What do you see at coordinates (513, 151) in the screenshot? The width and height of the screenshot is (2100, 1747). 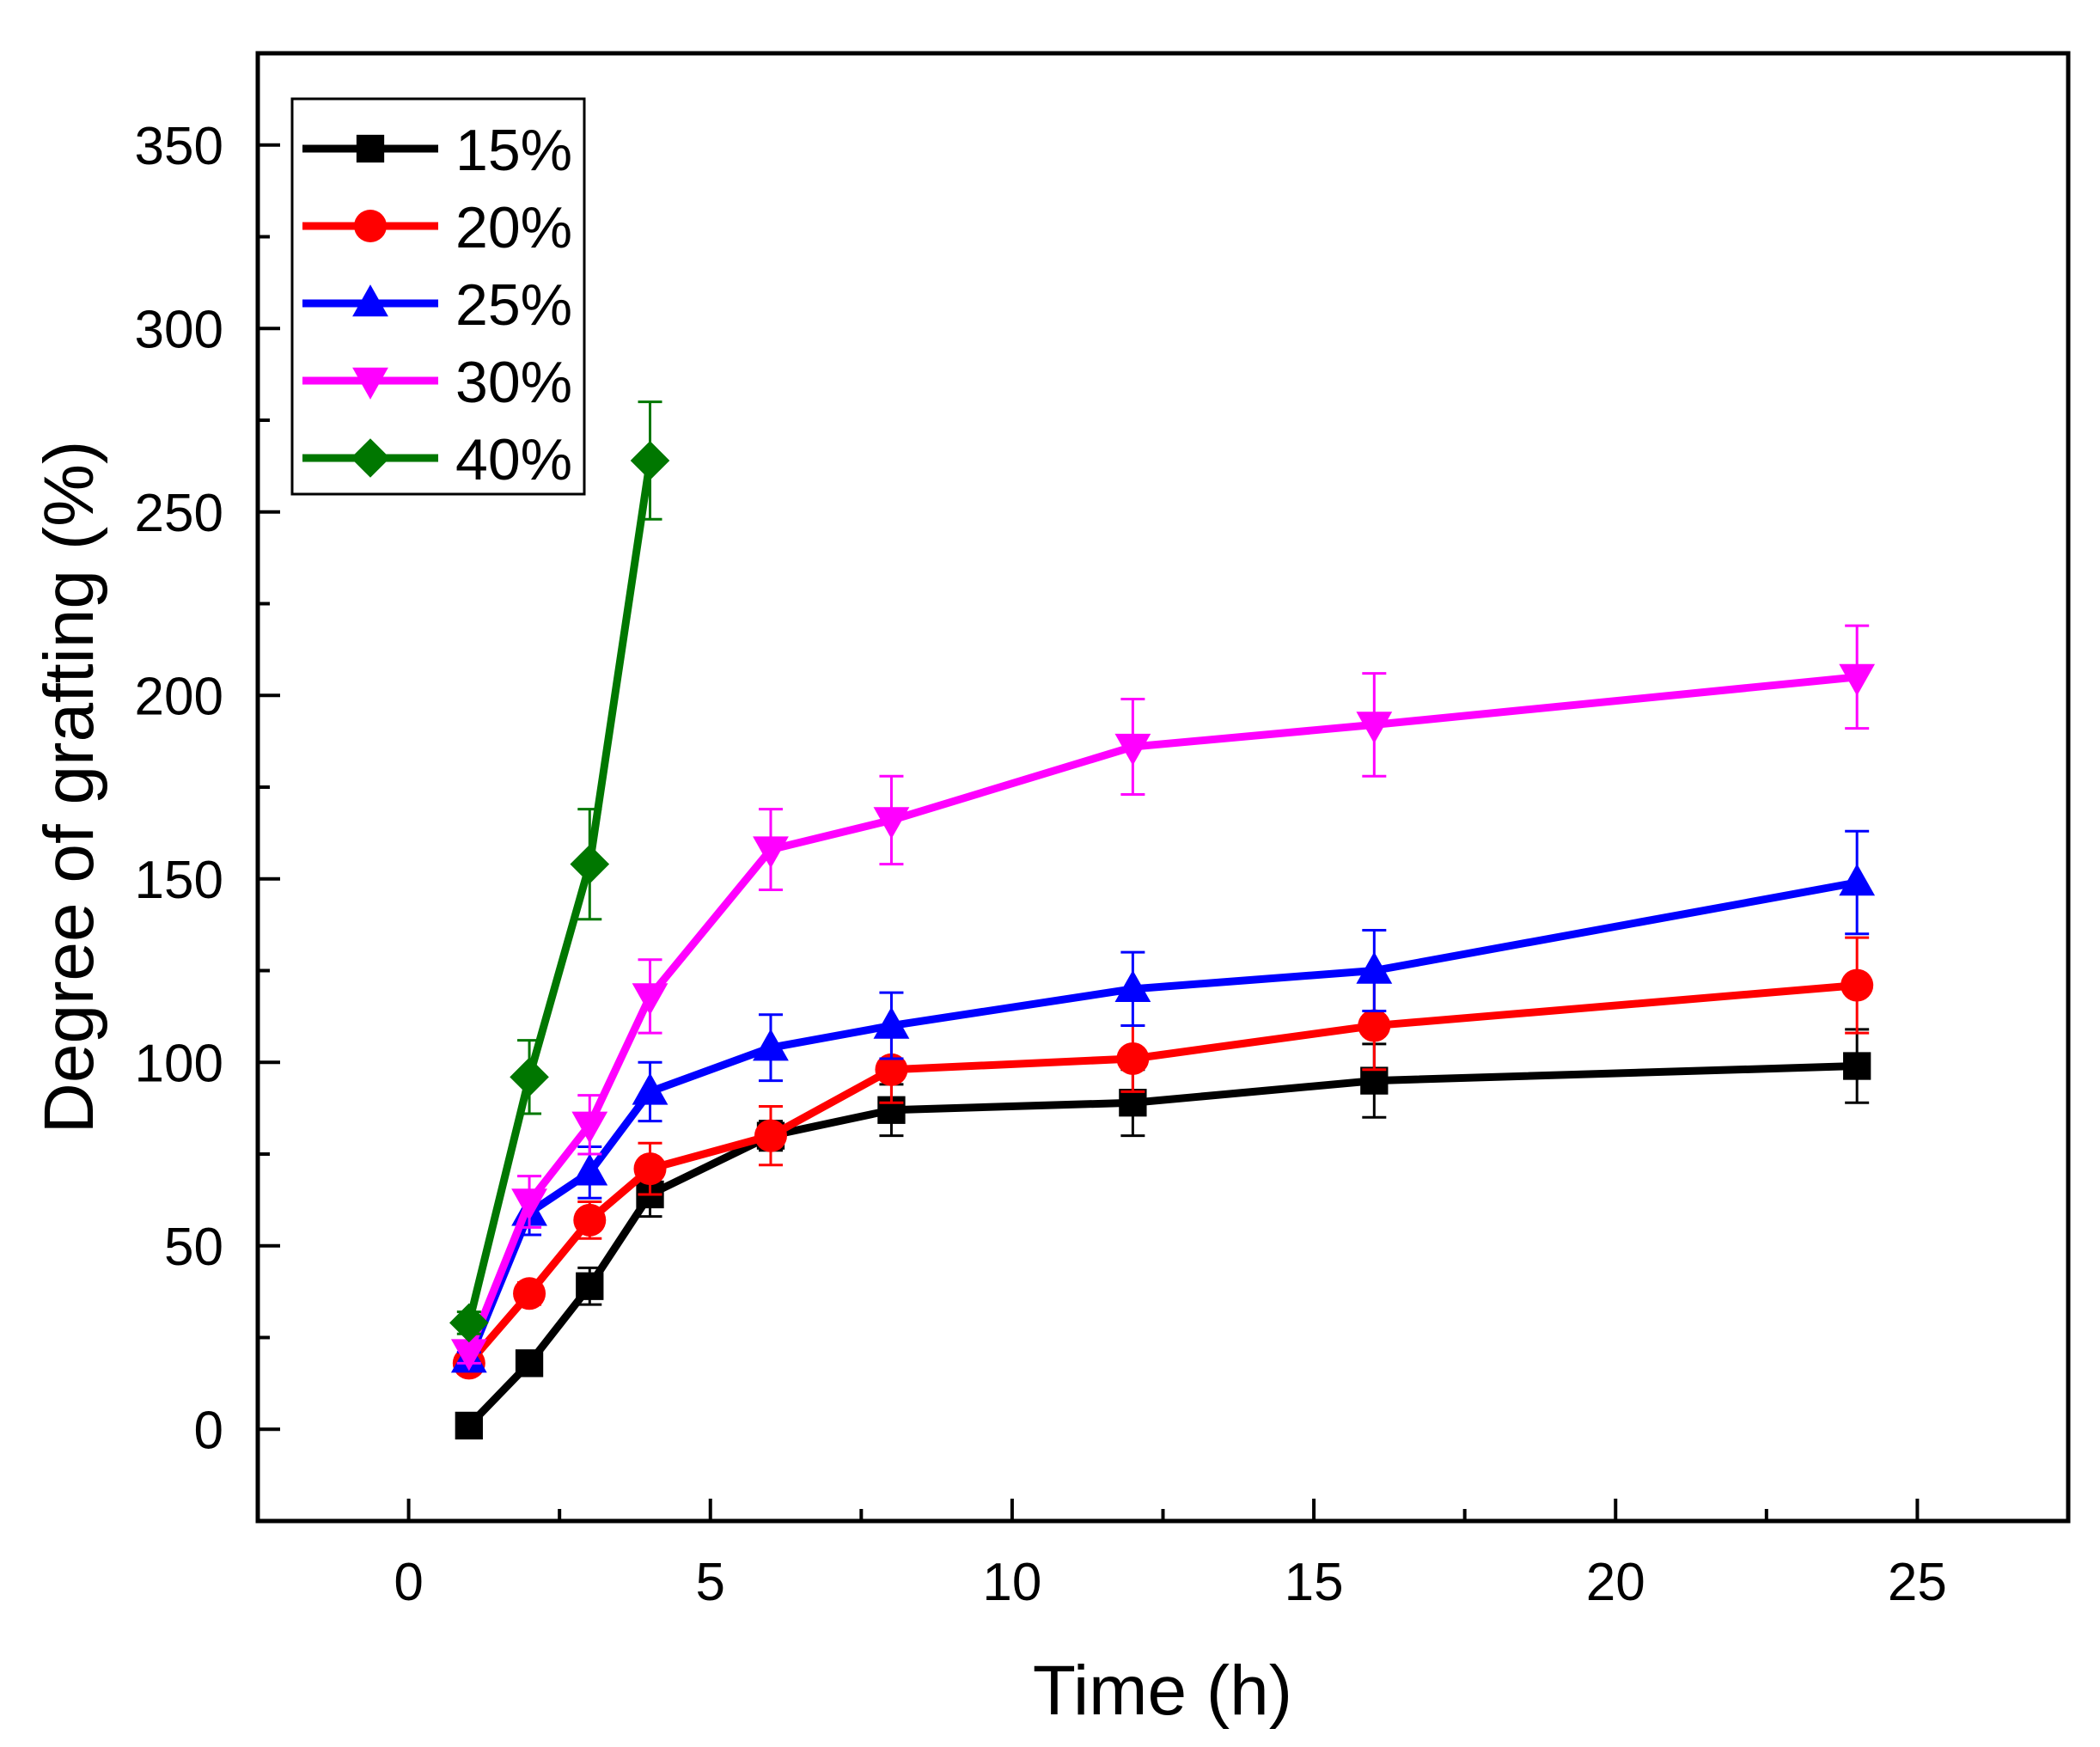 I see `legend-15pct-label: 15%` at bounding box center [513, 151].